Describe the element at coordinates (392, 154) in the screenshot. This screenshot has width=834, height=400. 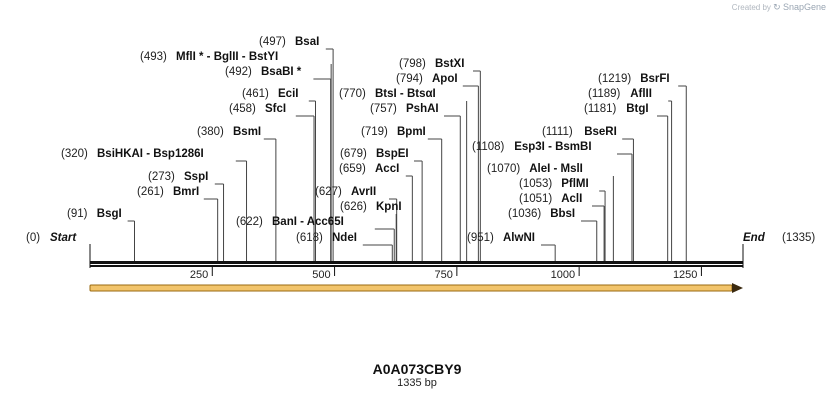
I see `site-enzyme-name: BspEI` at that location.